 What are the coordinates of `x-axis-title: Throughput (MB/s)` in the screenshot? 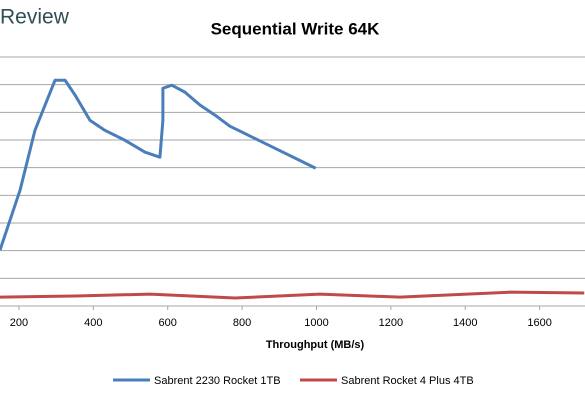 It's located at (315, 345).